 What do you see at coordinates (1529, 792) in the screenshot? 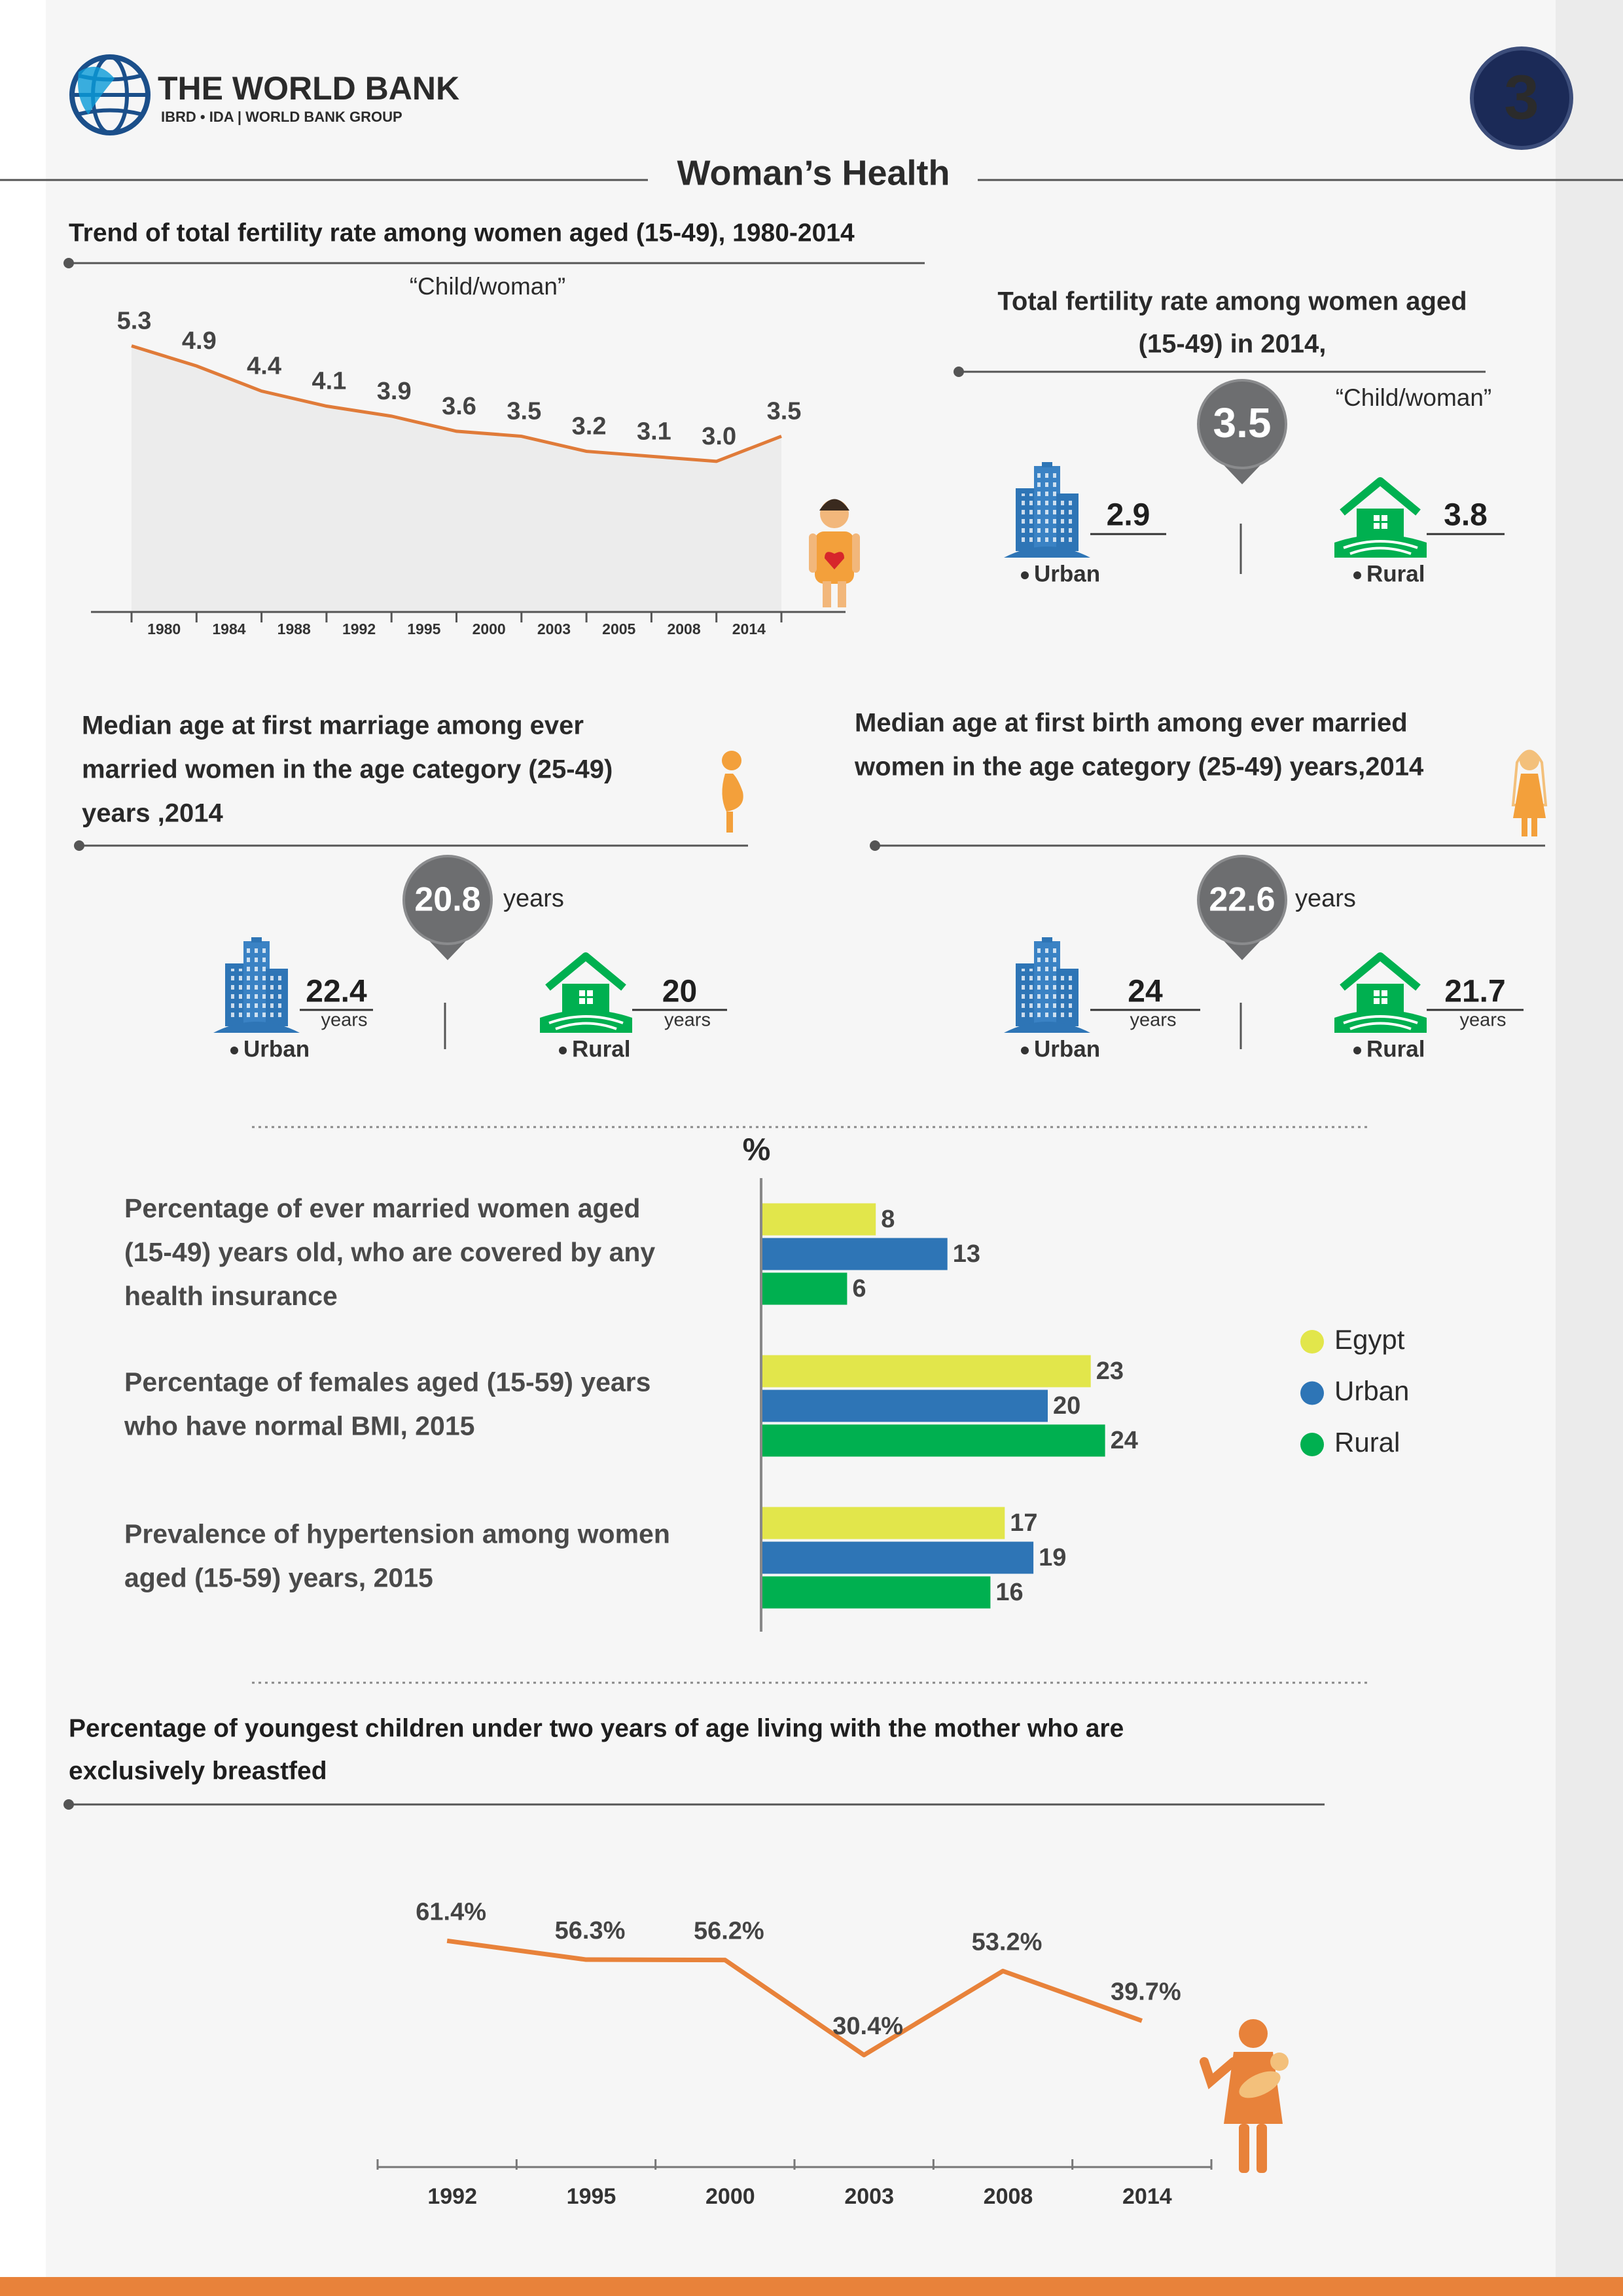
I see `bride-icon` at bounding box center [1529, 792].